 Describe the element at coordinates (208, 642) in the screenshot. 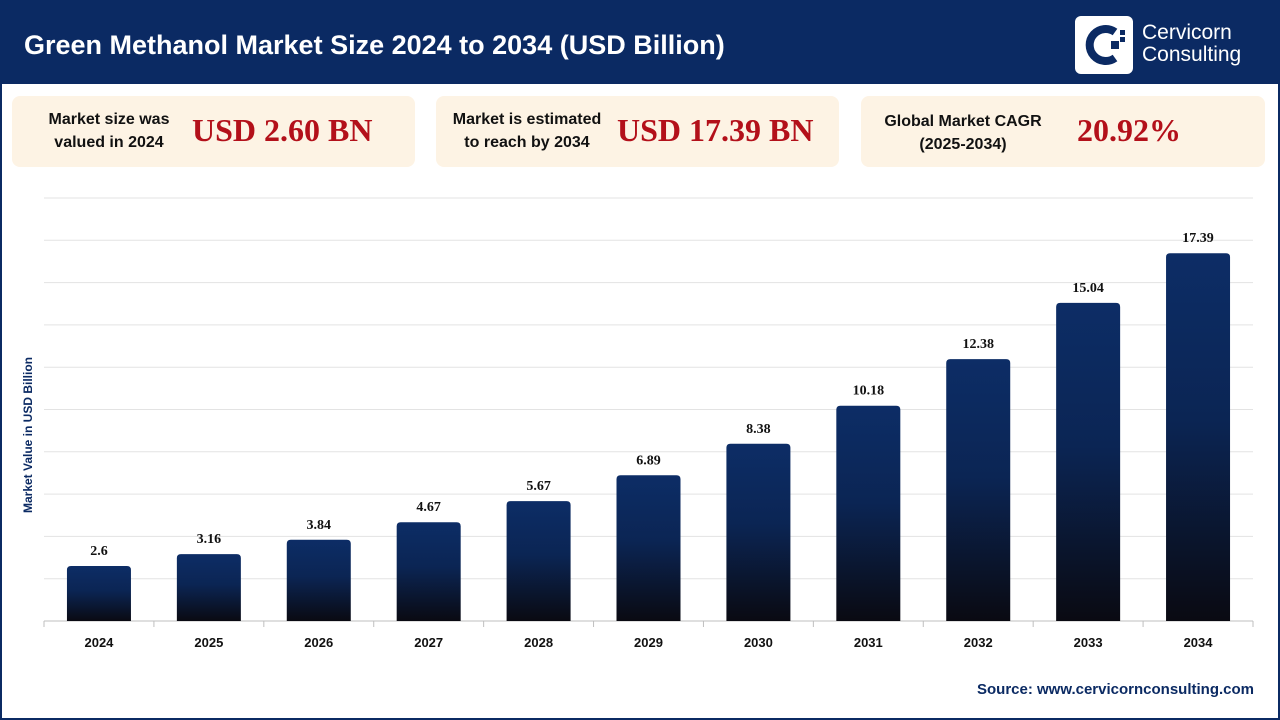

I see `x-tick-label-2025: 2025` at that location.